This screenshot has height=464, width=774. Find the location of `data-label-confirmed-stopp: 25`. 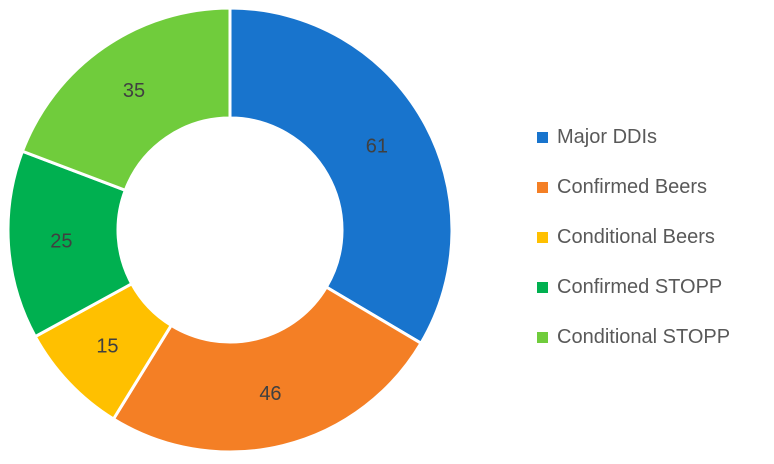

data-label-confirmed-stopp: 25 is located at coordinates (61, 242).